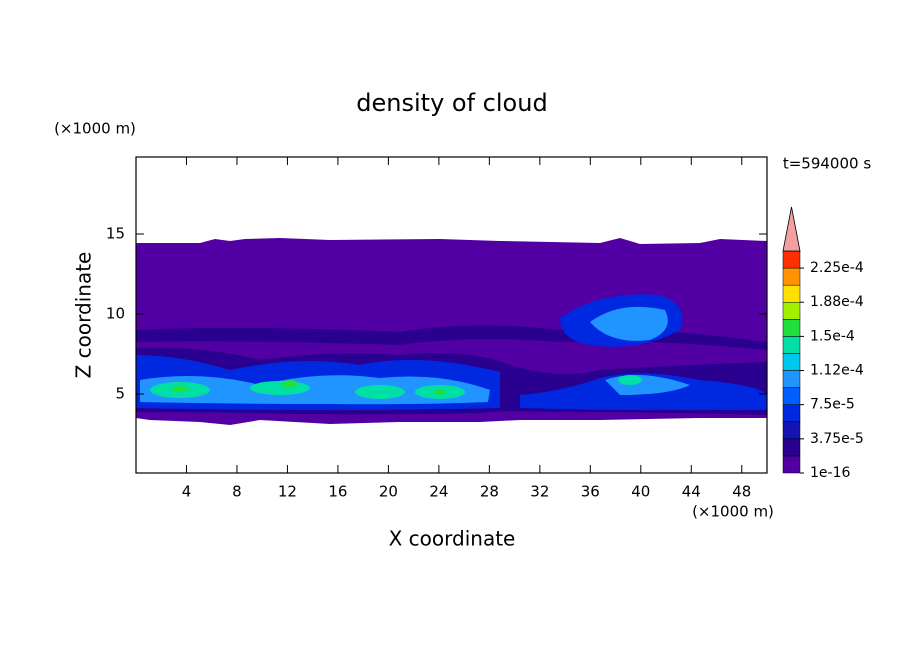  Describe the element at coordinates (115, 234) in the screenshot. I see `y-tick-label: 15` at that location.